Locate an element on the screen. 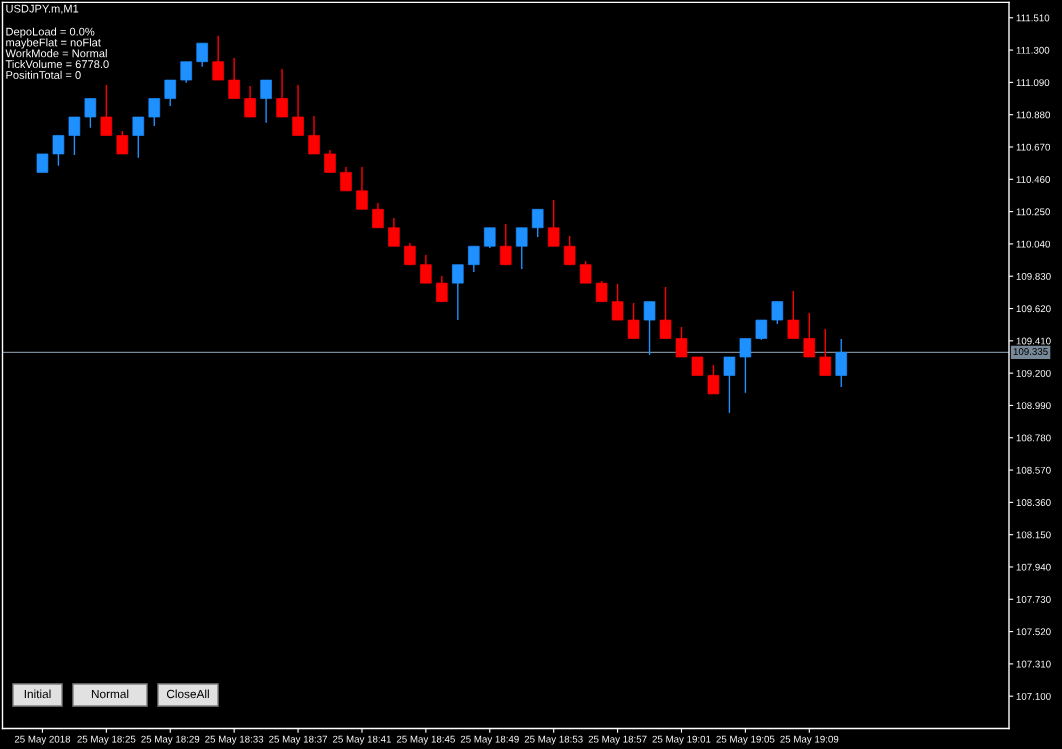 Image resolution: width=1062 pixels, height=749 pixels. x-tick-label: 25 May 18:45 is located at coordinates (425, 740).